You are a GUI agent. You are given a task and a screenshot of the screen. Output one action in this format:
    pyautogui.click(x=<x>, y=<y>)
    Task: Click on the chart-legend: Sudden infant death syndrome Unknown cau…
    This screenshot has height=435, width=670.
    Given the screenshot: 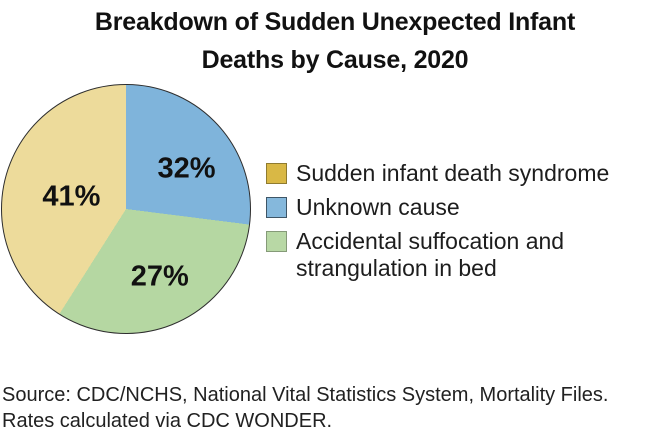 What is the action you would take?
    pyautogui.click(x=437, y=221)
    